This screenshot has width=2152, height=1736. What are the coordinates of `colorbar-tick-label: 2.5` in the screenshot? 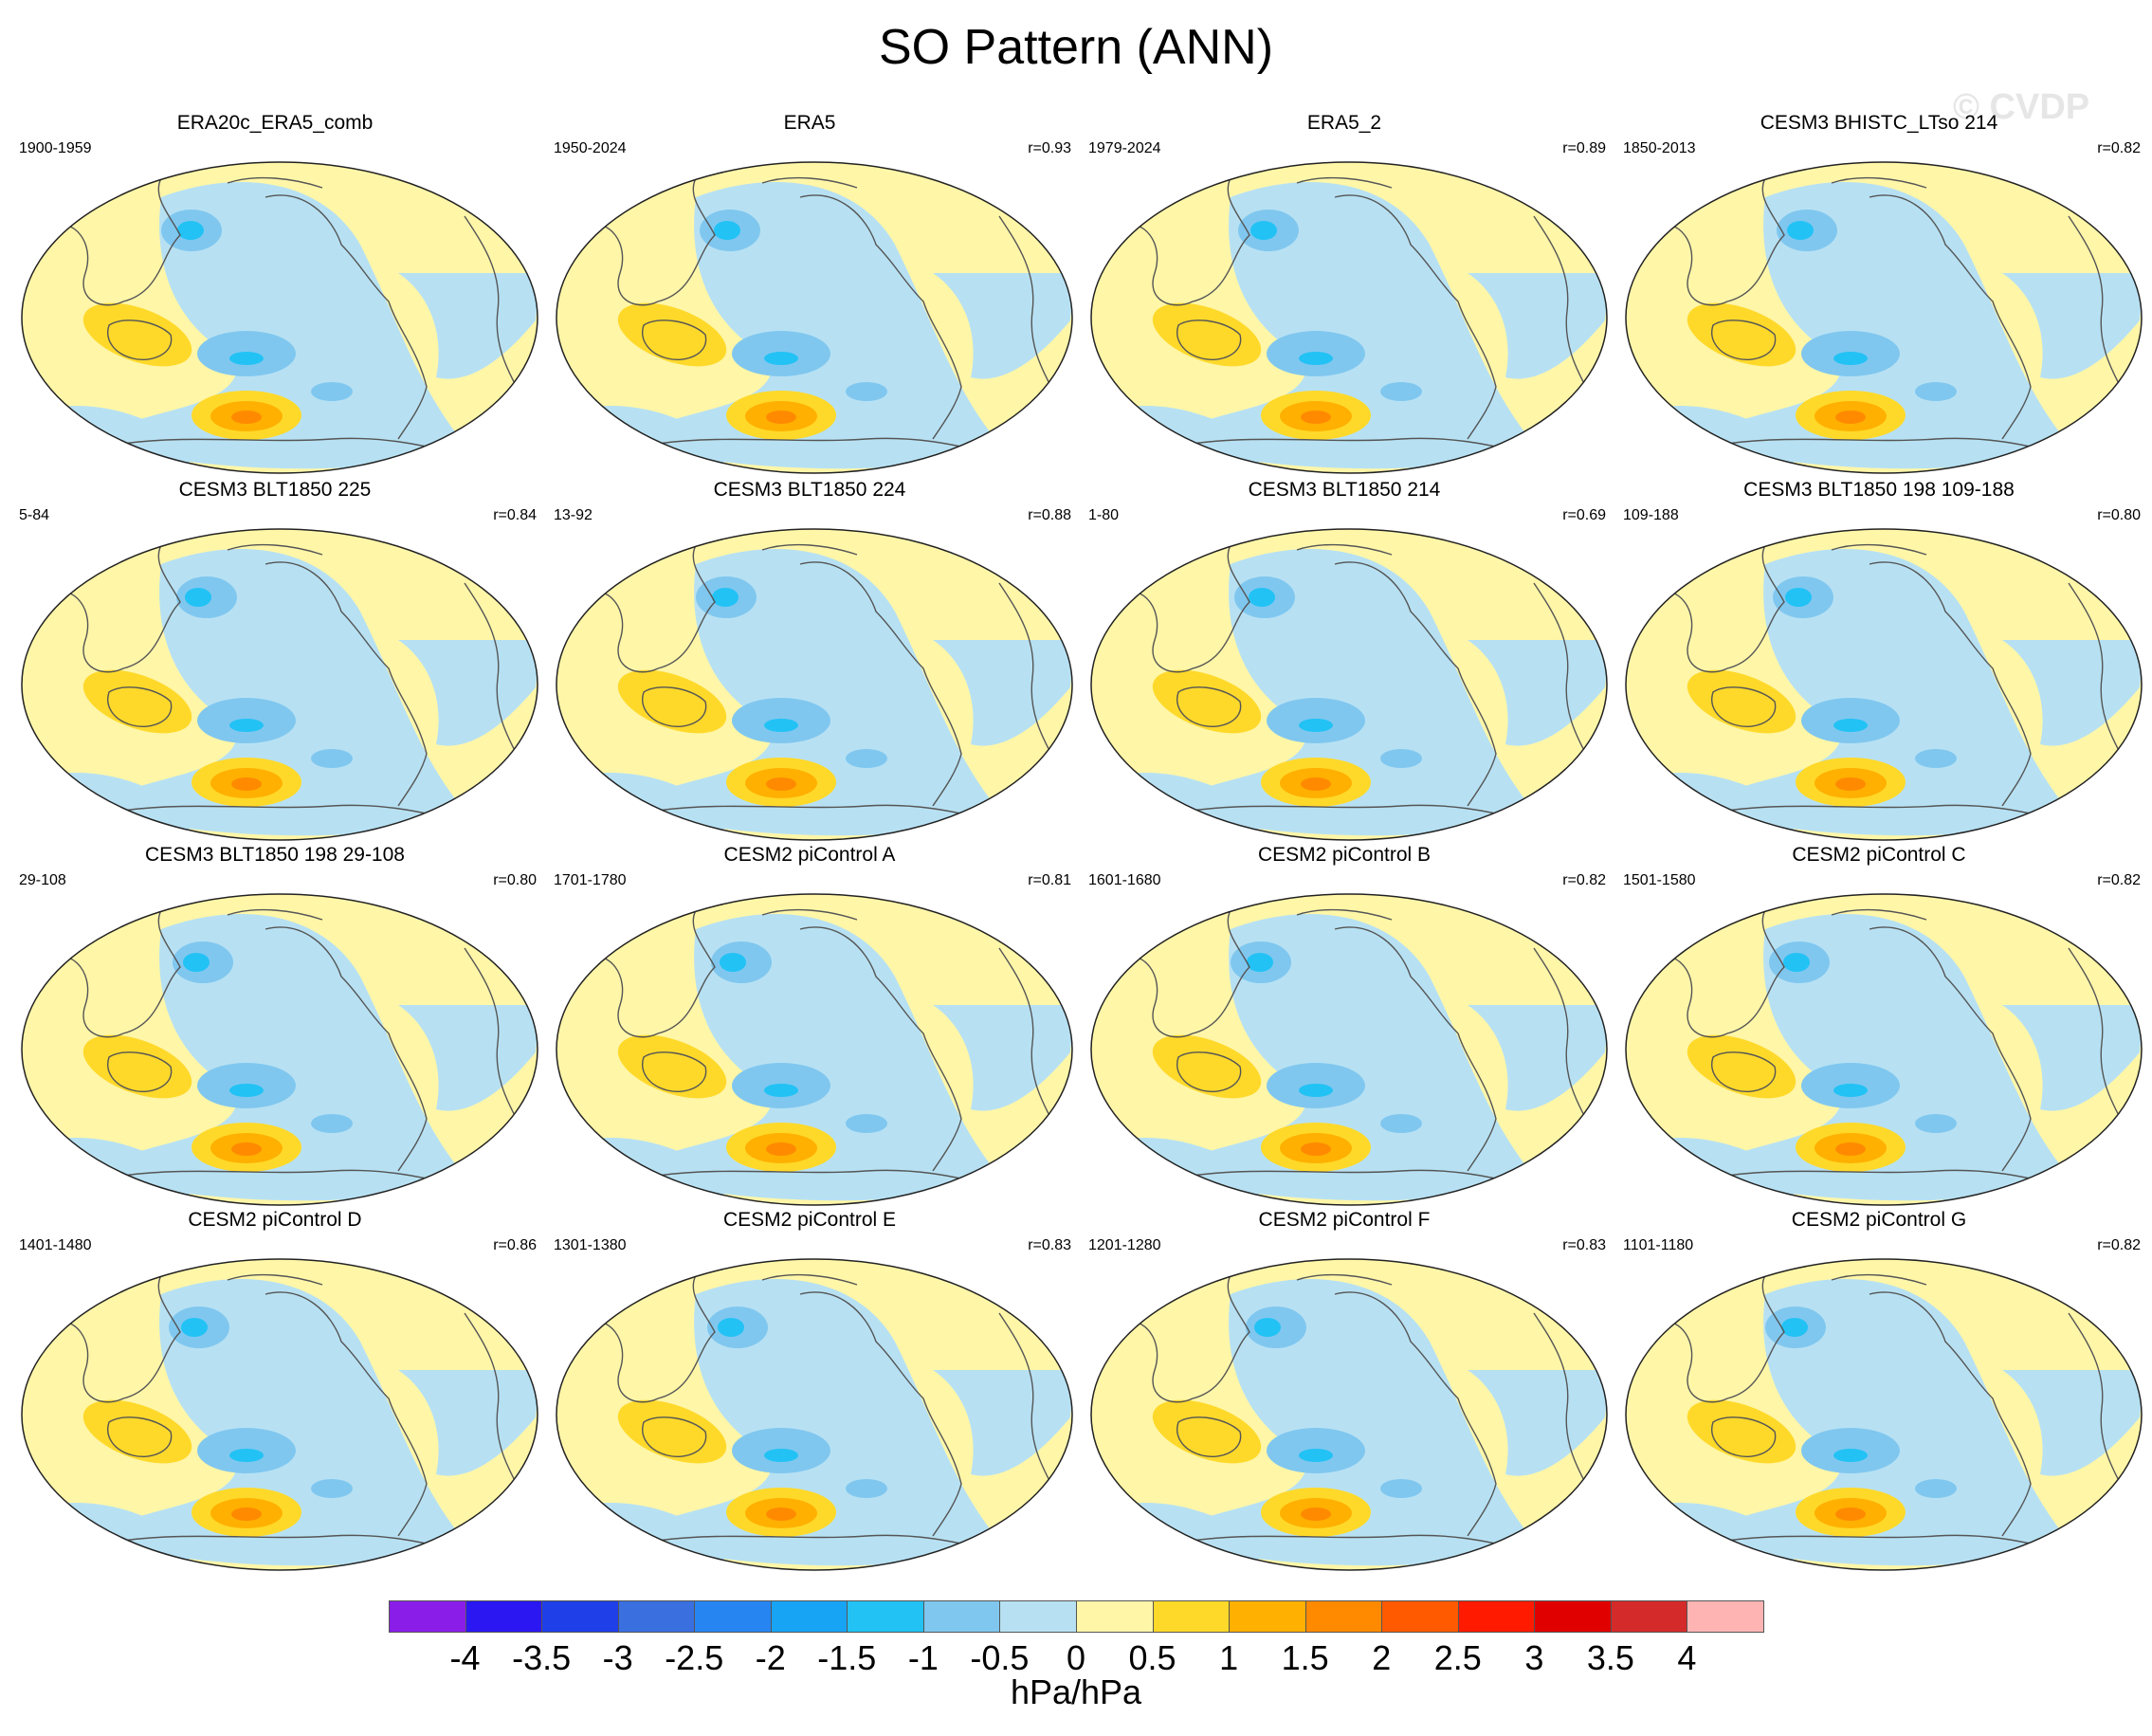 It's located at (1458, 1657).